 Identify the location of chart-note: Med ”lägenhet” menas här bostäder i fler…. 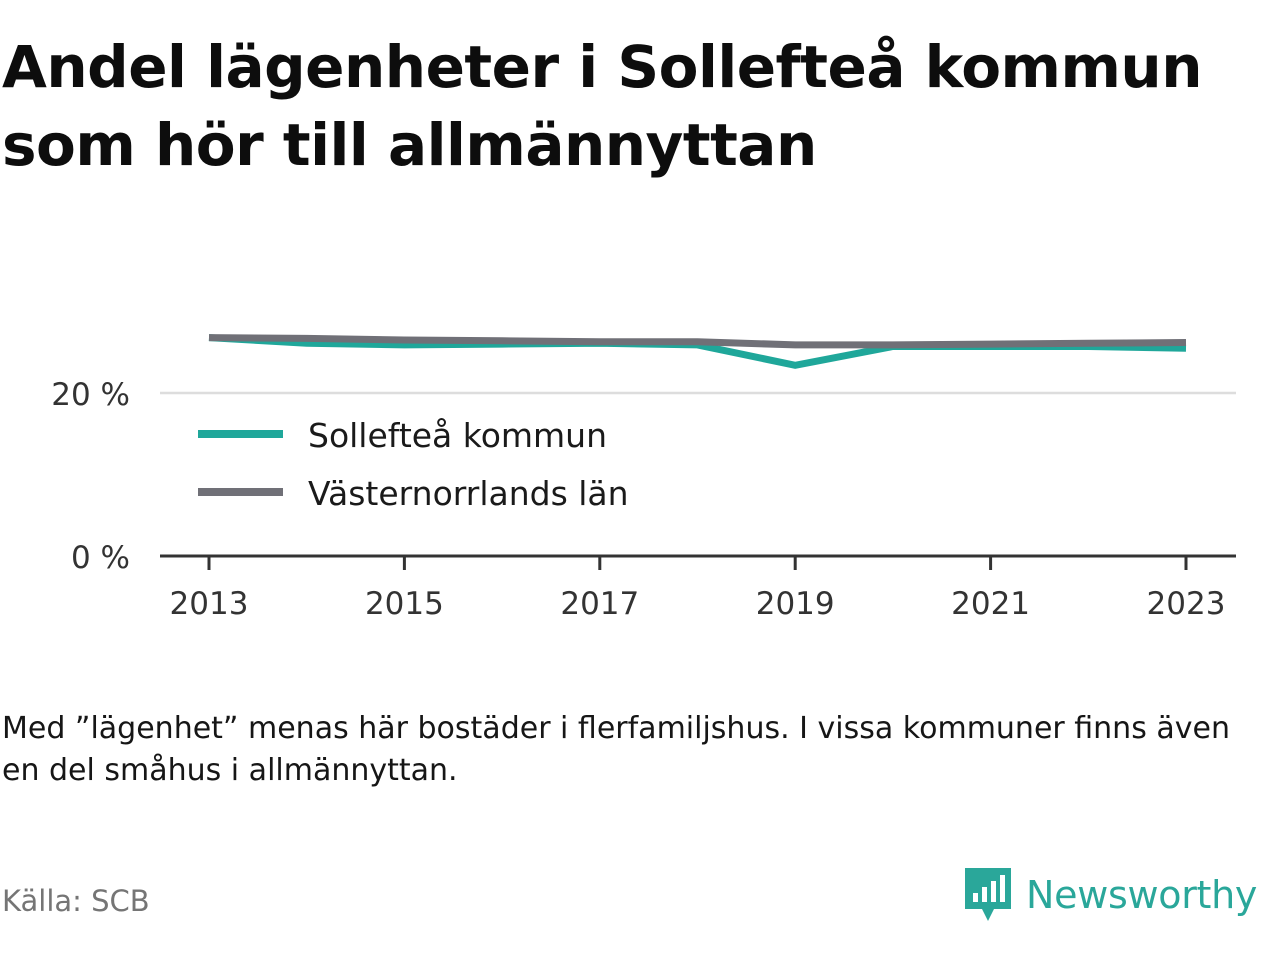
(616, 749).